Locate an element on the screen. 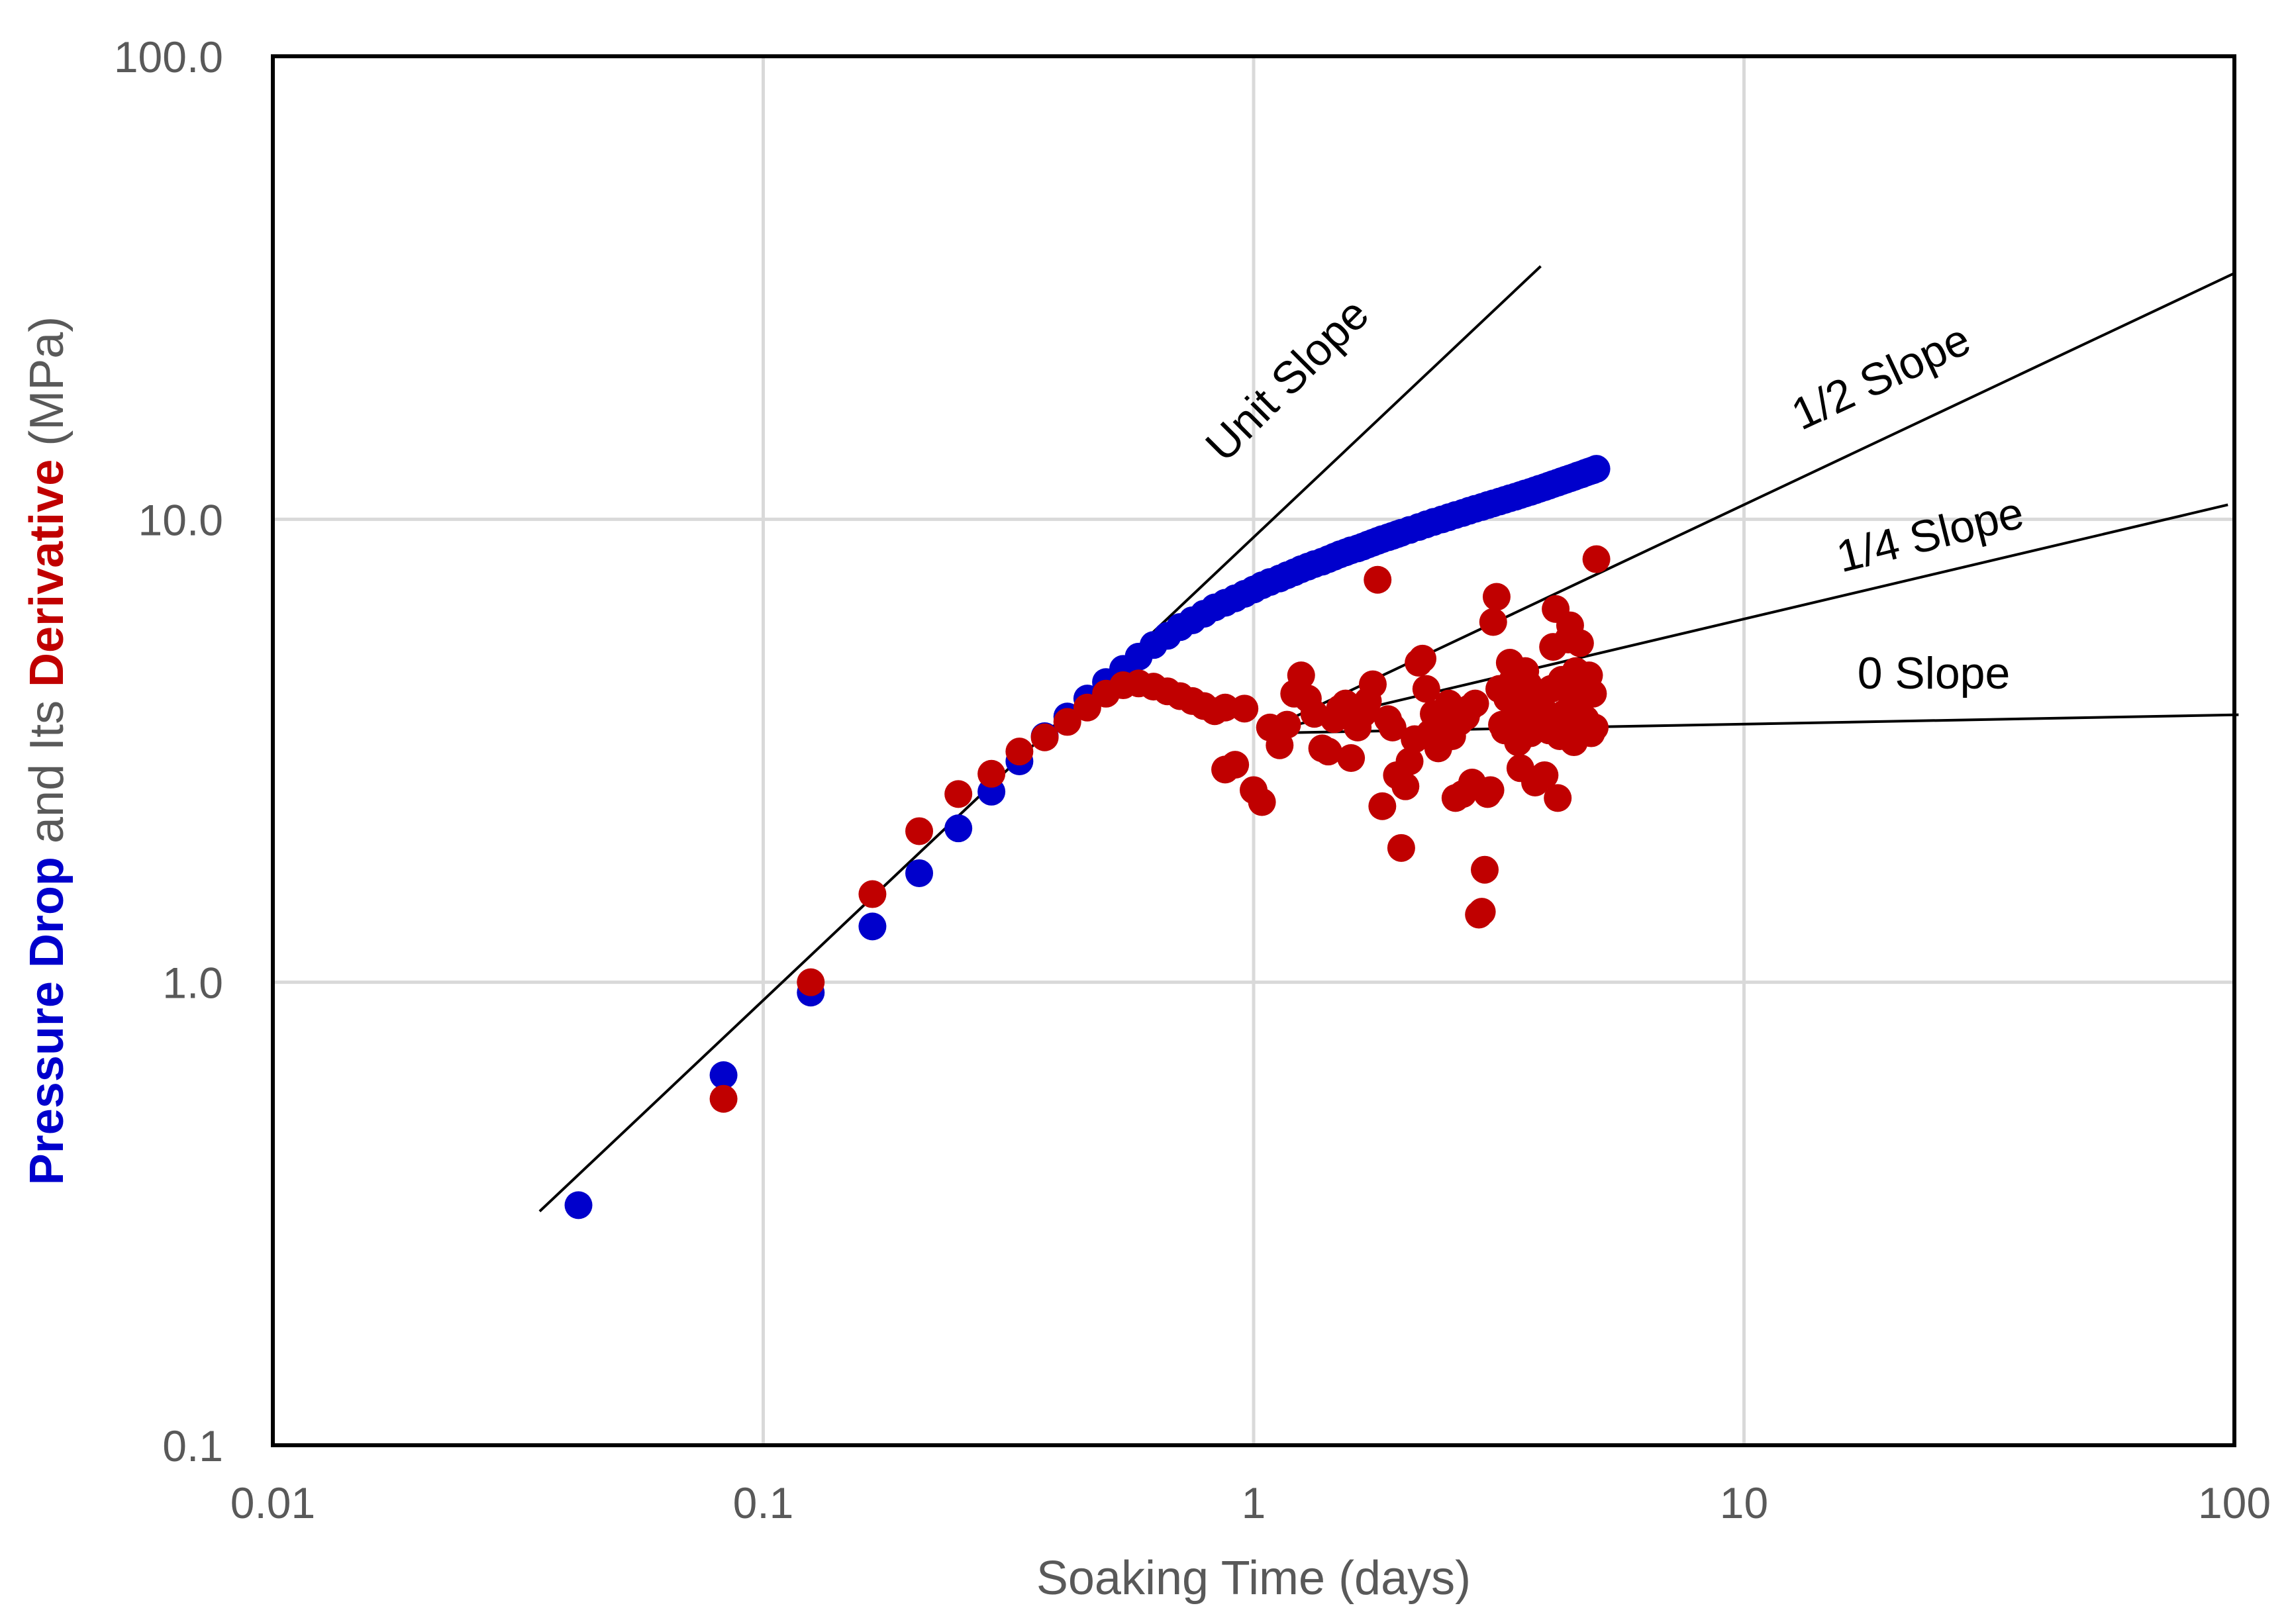 The width and height of the screenshot is (2292, 1624). y-axis-label-part: Derivative is located at coordinates (47, 573).